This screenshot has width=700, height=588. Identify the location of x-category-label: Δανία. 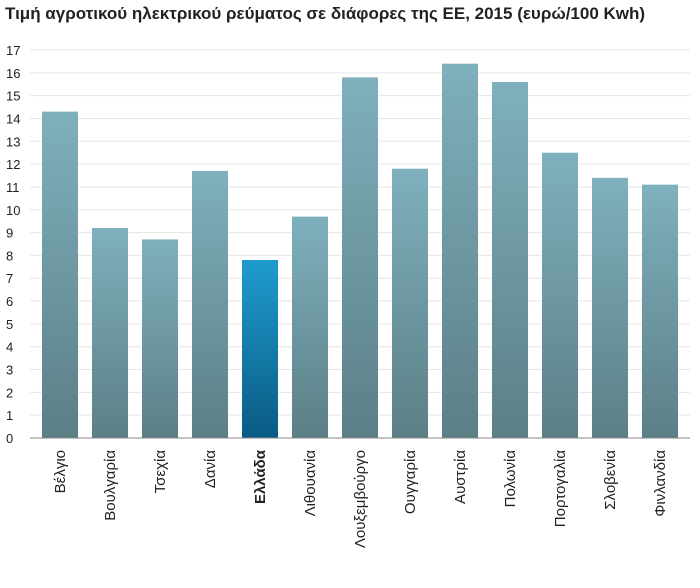
(210, 469).